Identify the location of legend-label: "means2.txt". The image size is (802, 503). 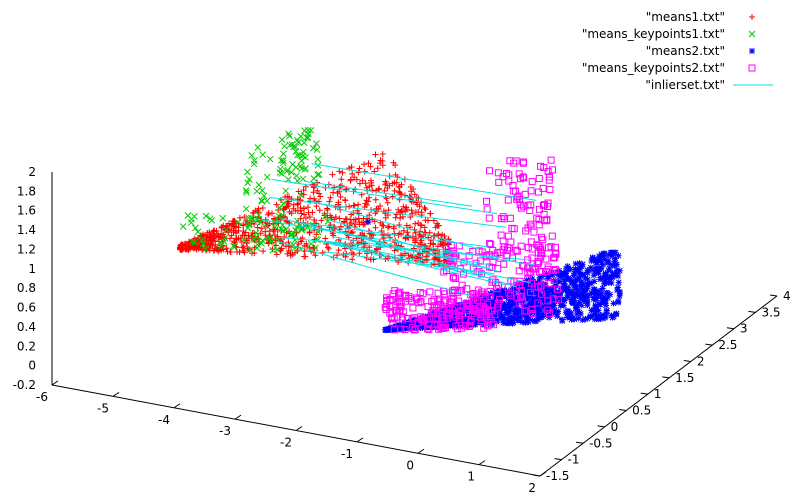
(685, 51).